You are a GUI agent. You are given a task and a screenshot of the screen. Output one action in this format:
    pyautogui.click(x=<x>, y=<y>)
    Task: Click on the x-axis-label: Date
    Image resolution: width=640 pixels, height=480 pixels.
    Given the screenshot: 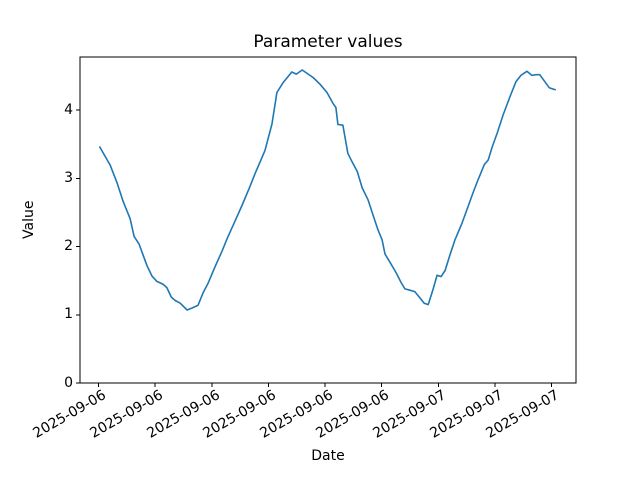 What is the action you would take?
    pyautogui.click(x=328, y=456)
    